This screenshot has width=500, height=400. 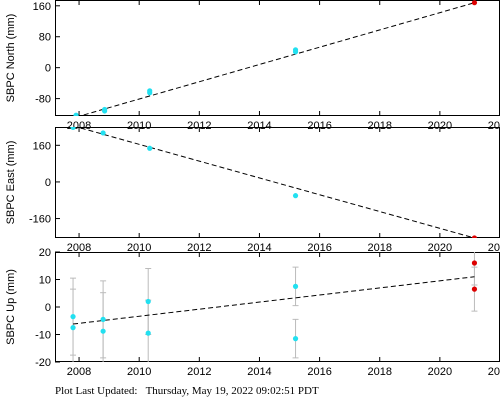 What do you see at coordinates (45, 281) in the screenshot?
I see `y-tick-label: 10` at bounding box center [45, 281].